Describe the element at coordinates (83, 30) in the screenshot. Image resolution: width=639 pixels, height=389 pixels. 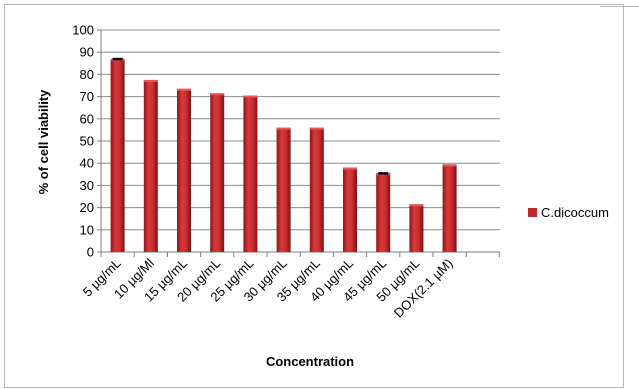
I see `y-tick-label: 100` at that location.